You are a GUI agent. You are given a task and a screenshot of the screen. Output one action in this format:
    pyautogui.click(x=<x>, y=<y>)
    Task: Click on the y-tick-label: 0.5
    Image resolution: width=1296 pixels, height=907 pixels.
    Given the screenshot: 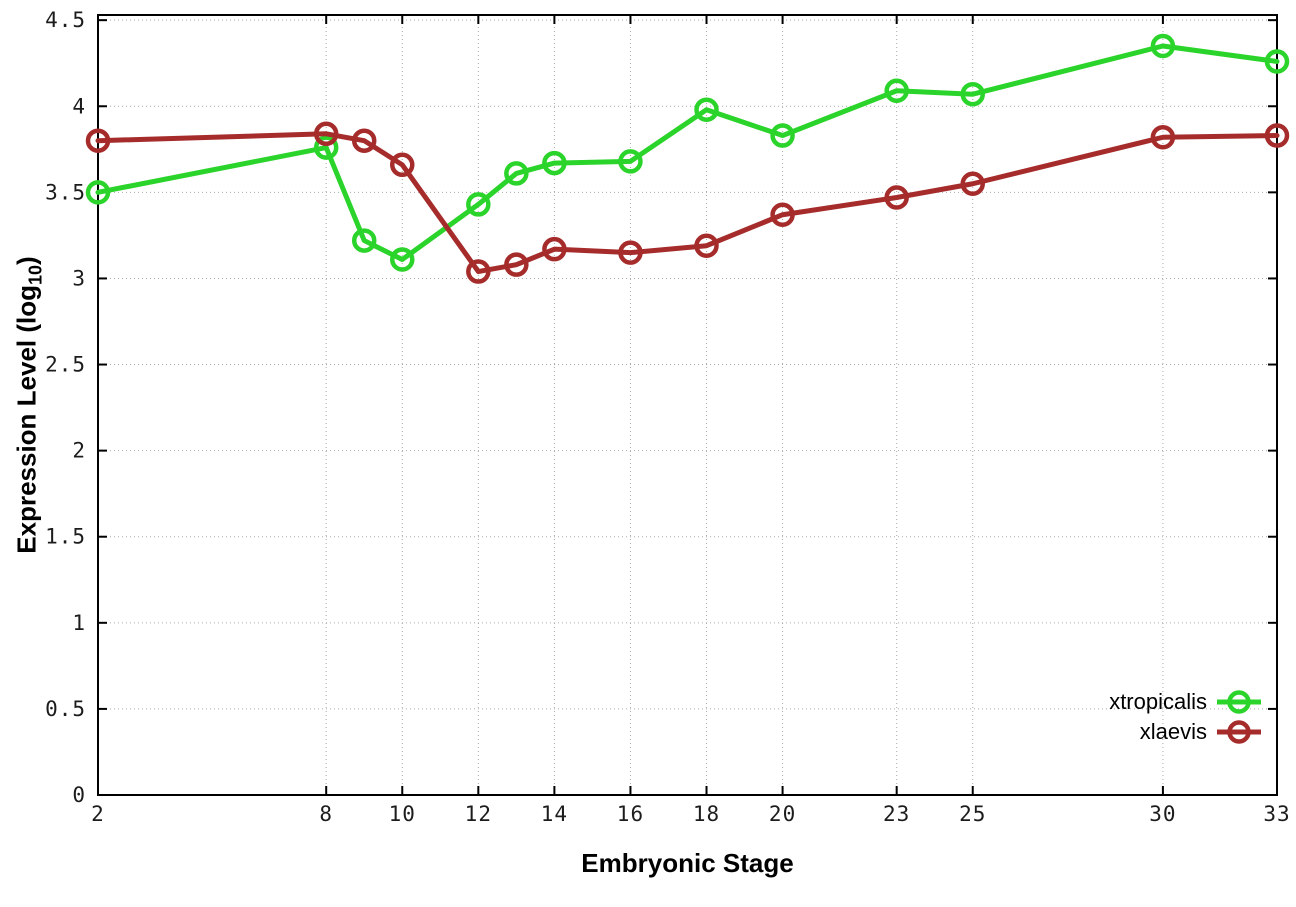 What is the action you would take?
    pyautogui.click(x=65, y=709)
    